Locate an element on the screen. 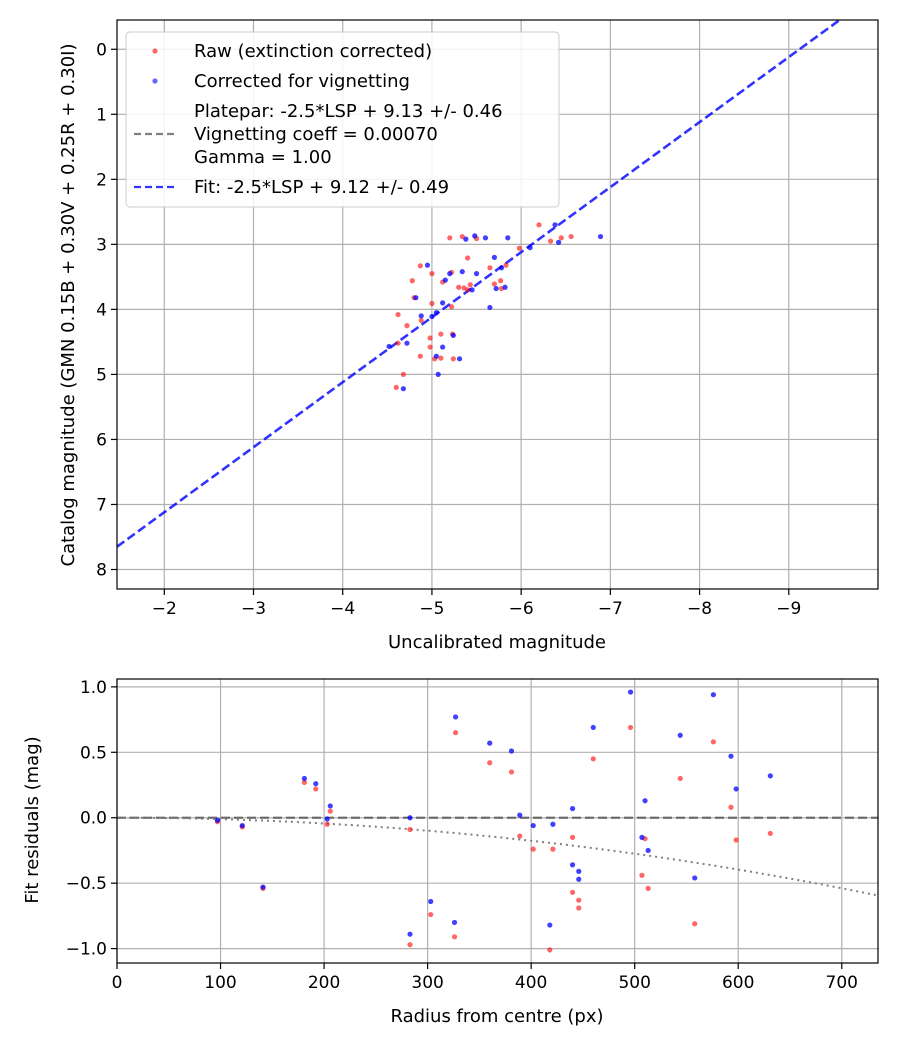 Image resolution: width=900 pixels, height=1050 pixels. top-y-tick-label: 5 is located at coordinates (101, 375).